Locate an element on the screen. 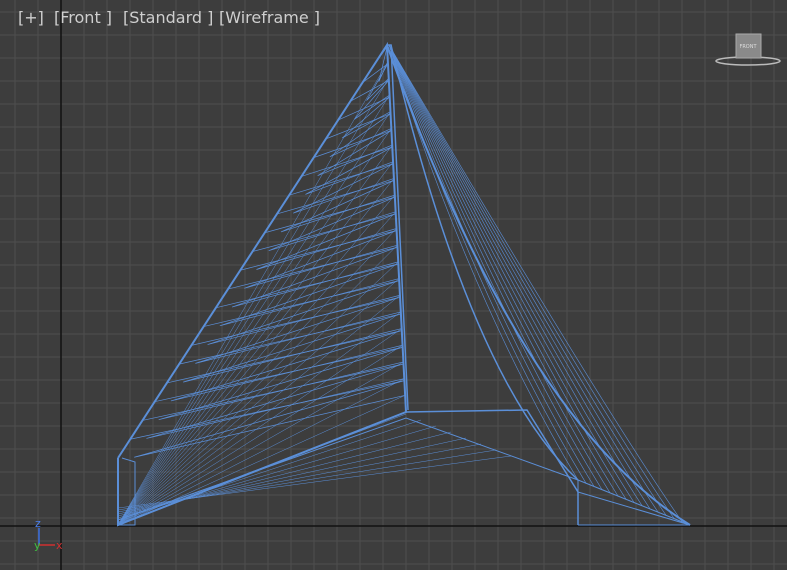 The height and width of the screenshot is (570, 787). shading-label: [Standard ] is located at coordinates (168, 17).